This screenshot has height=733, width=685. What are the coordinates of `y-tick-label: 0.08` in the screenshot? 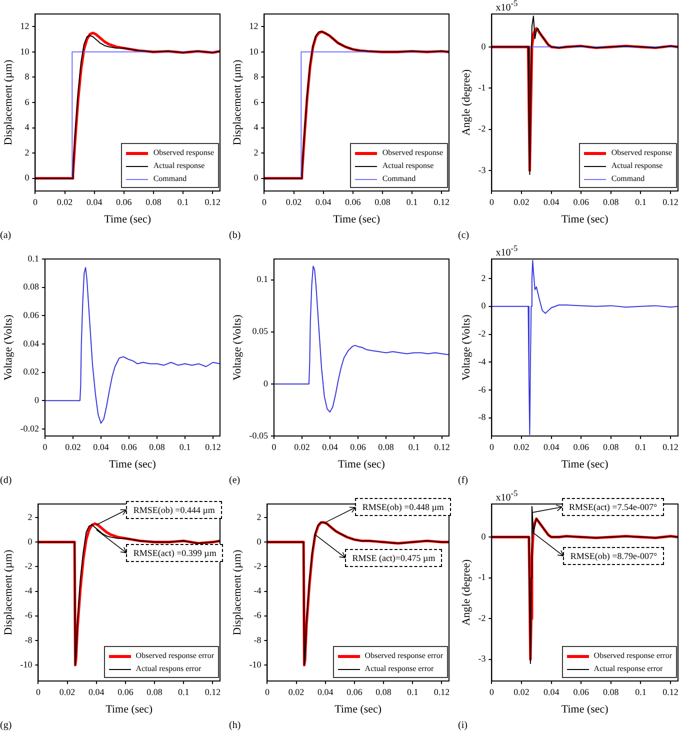 It's located at (31, 287).